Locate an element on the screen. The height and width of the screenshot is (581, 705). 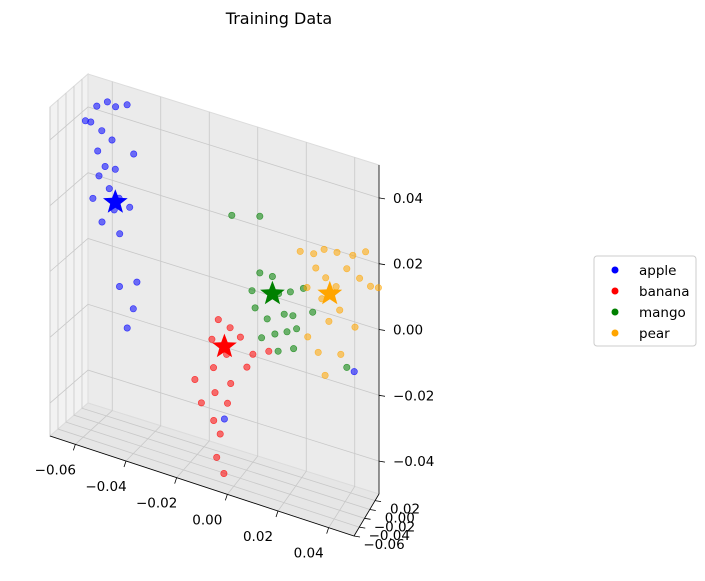
legend-label-mango: mango is located at coordinates (662, 313).